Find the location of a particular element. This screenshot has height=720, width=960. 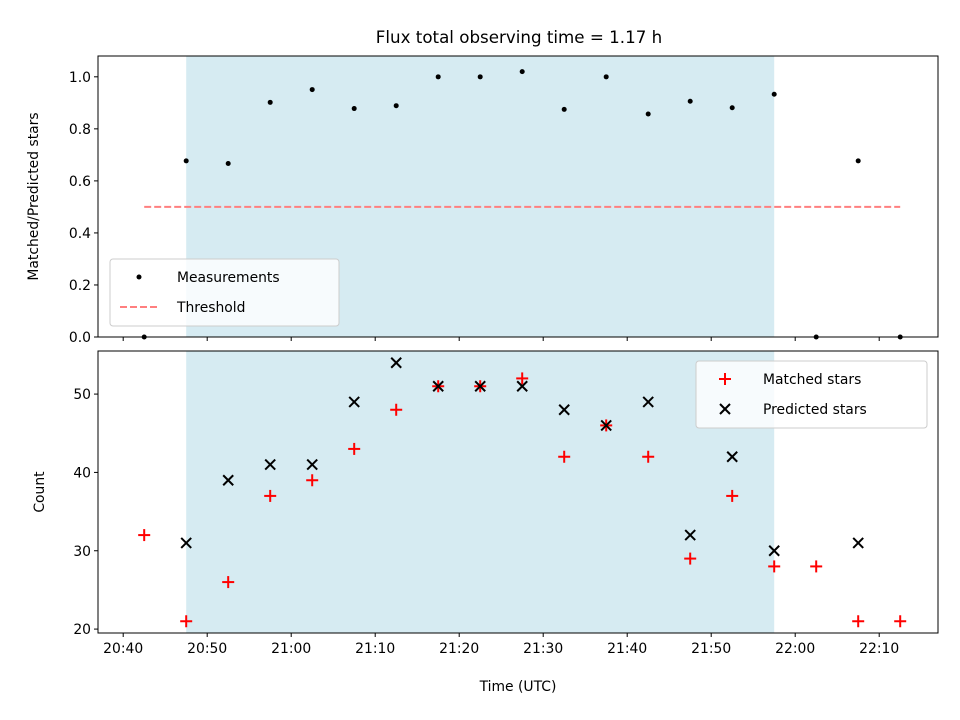

legend-predicted-marker is located at coordinates (725, 409).